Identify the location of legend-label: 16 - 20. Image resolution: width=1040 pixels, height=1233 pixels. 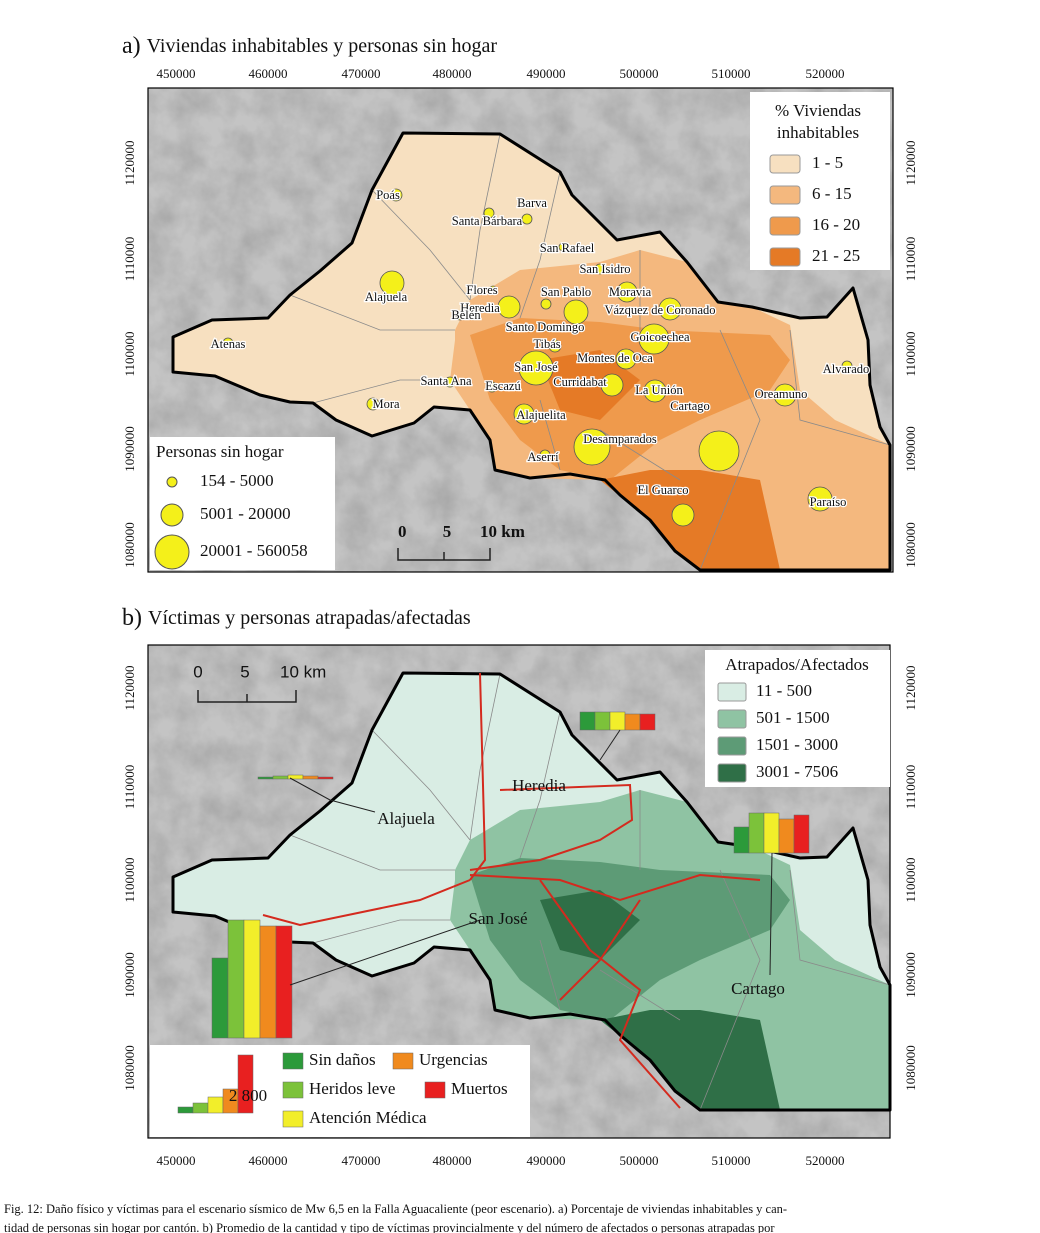
(836, 224).